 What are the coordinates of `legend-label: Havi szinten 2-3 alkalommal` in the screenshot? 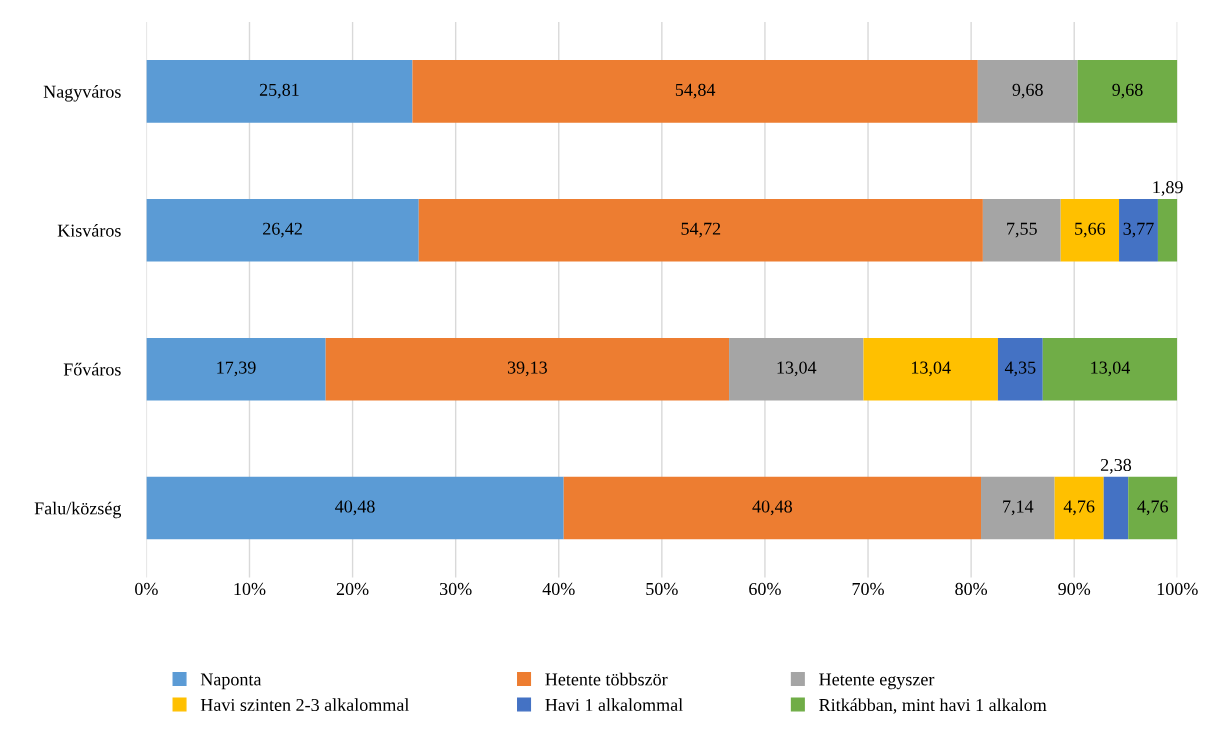 It's located at (305, 705).